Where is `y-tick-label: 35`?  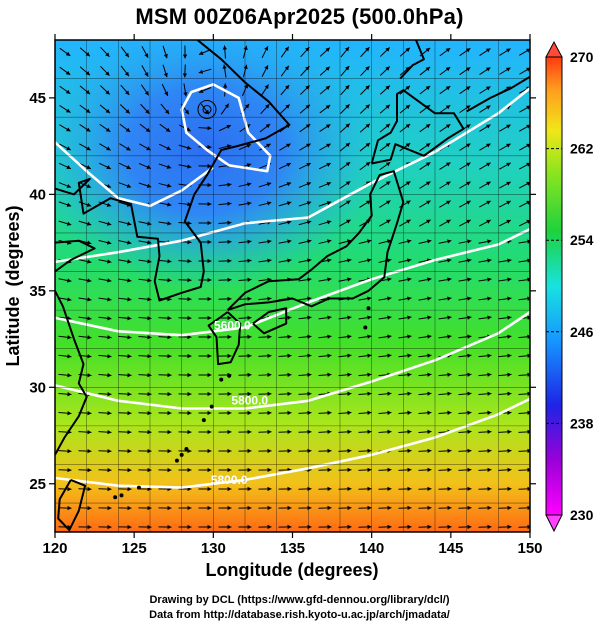
y-tick-label: 35 is located at coordinates (37, 291).